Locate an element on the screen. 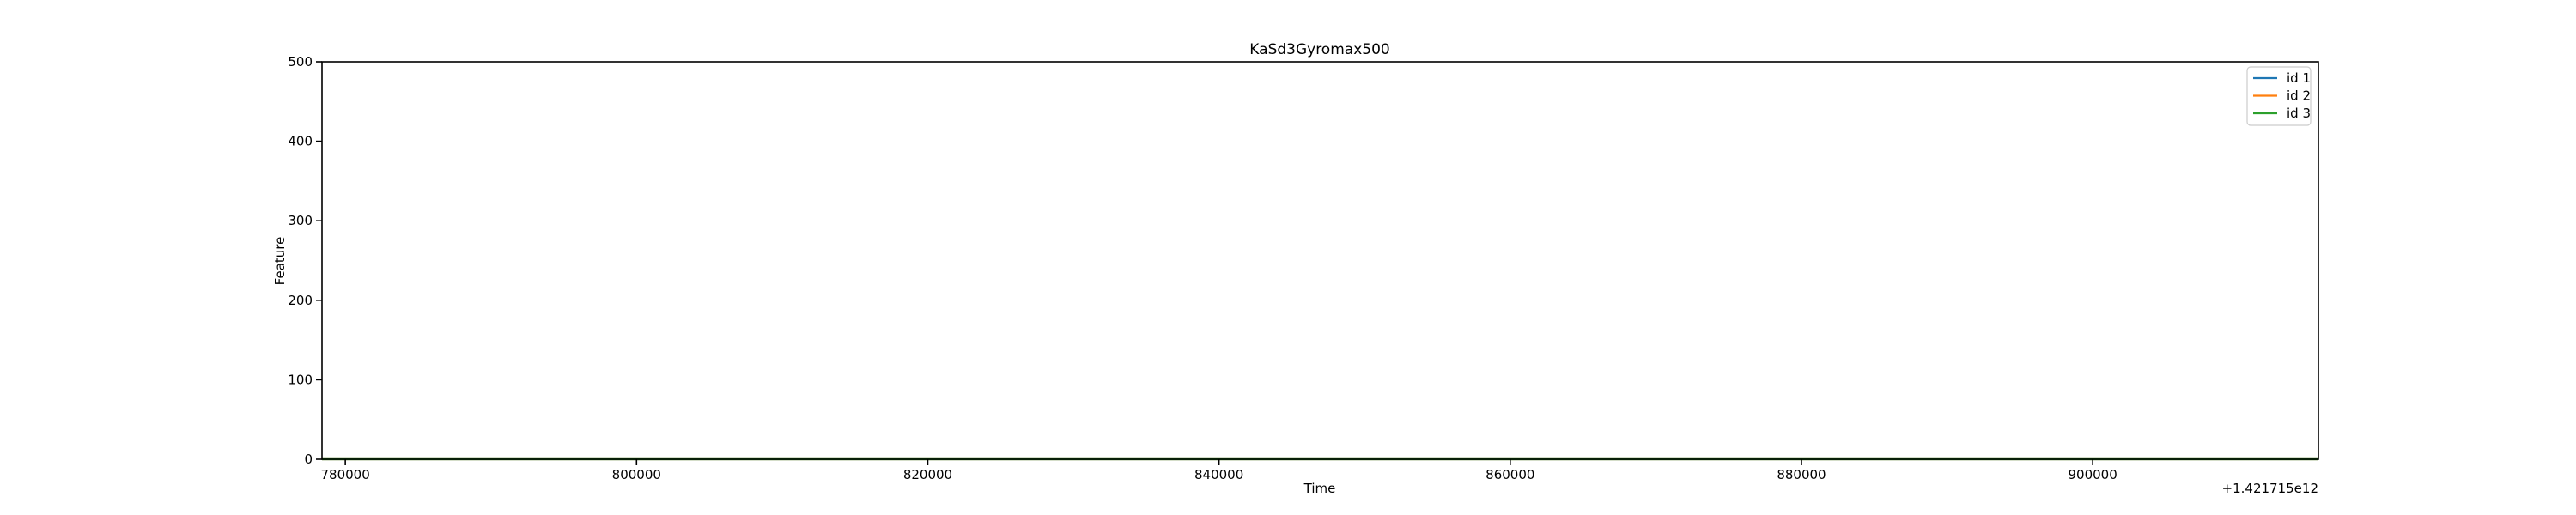  legend-entries: id 1 id 2 id 3 is located at coordinates (2282, 95).